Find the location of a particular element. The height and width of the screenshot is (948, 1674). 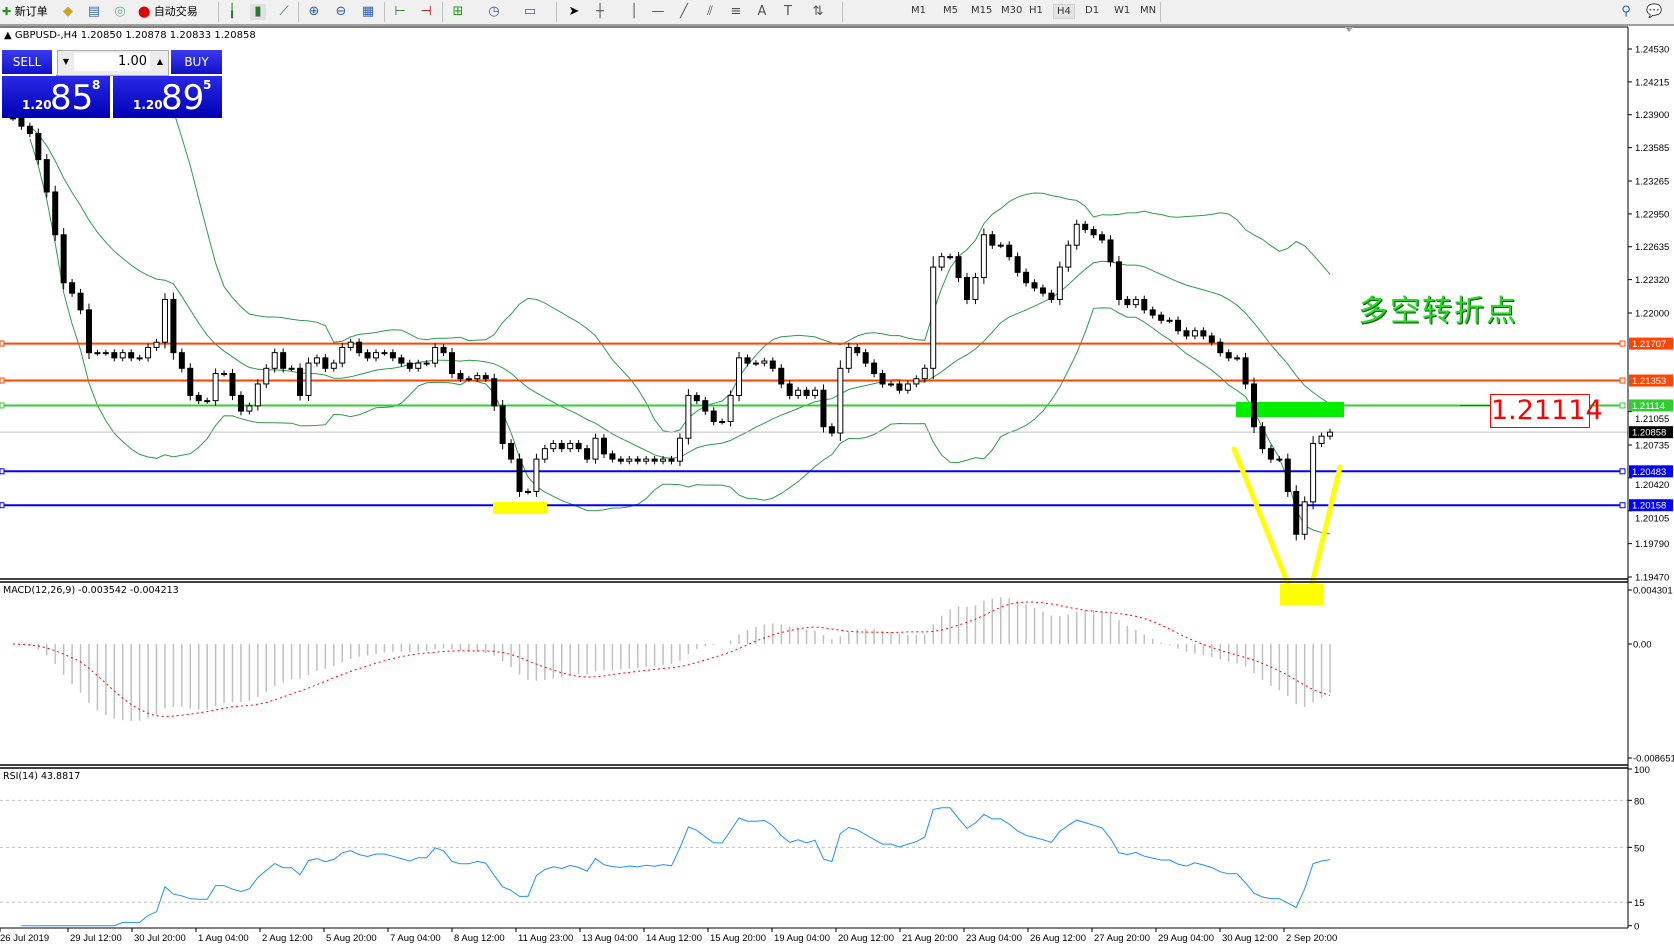

lot-increase-icon: ▲ is located at coordinates (160, 61).